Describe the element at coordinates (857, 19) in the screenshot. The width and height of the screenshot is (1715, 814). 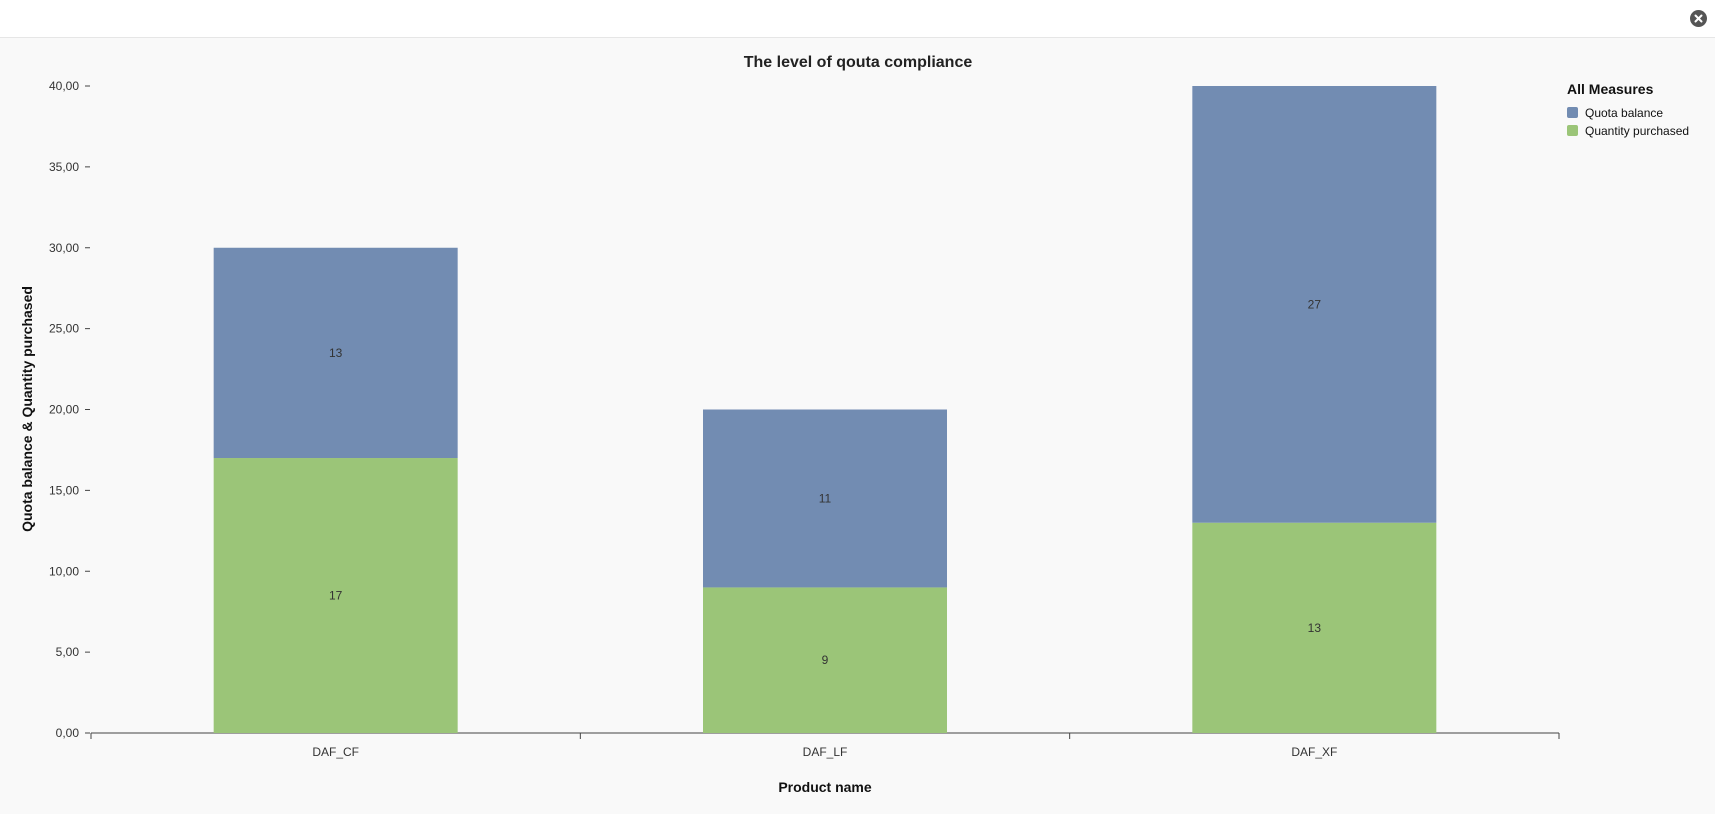
I see `top-bar` at that location.